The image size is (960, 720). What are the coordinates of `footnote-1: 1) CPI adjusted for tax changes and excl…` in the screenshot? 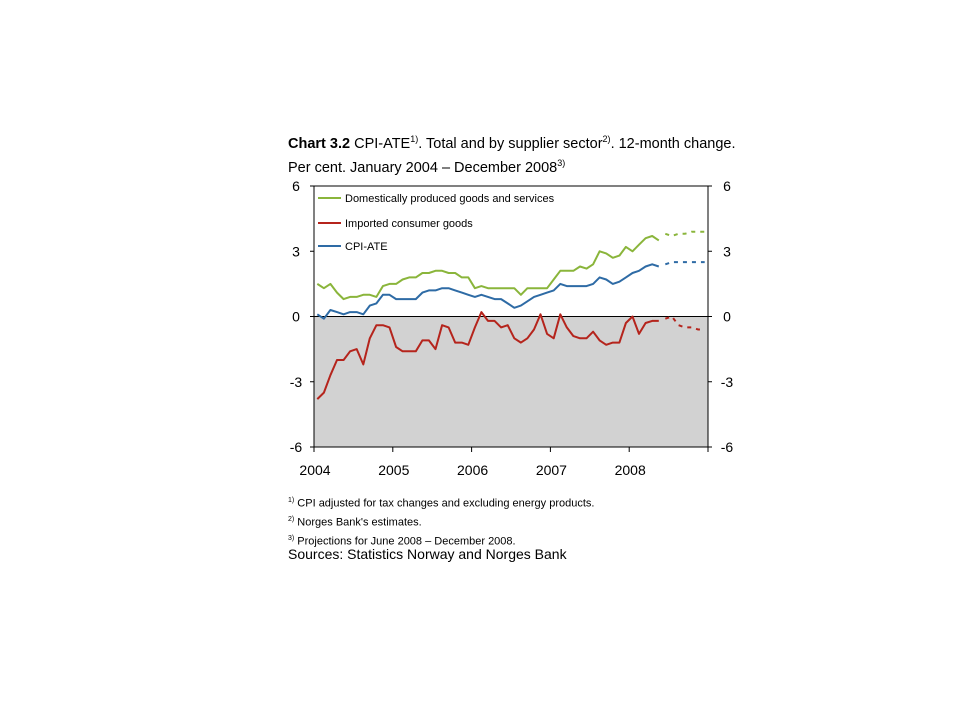 It's located at (441, 503).